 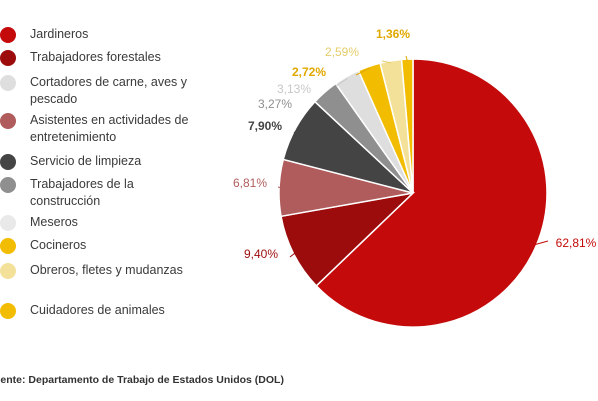 What do you see at coordinates (294, 89) in the screenshot?
I see `slice-value-label: 3,13%` at bounding box center [294, 89].